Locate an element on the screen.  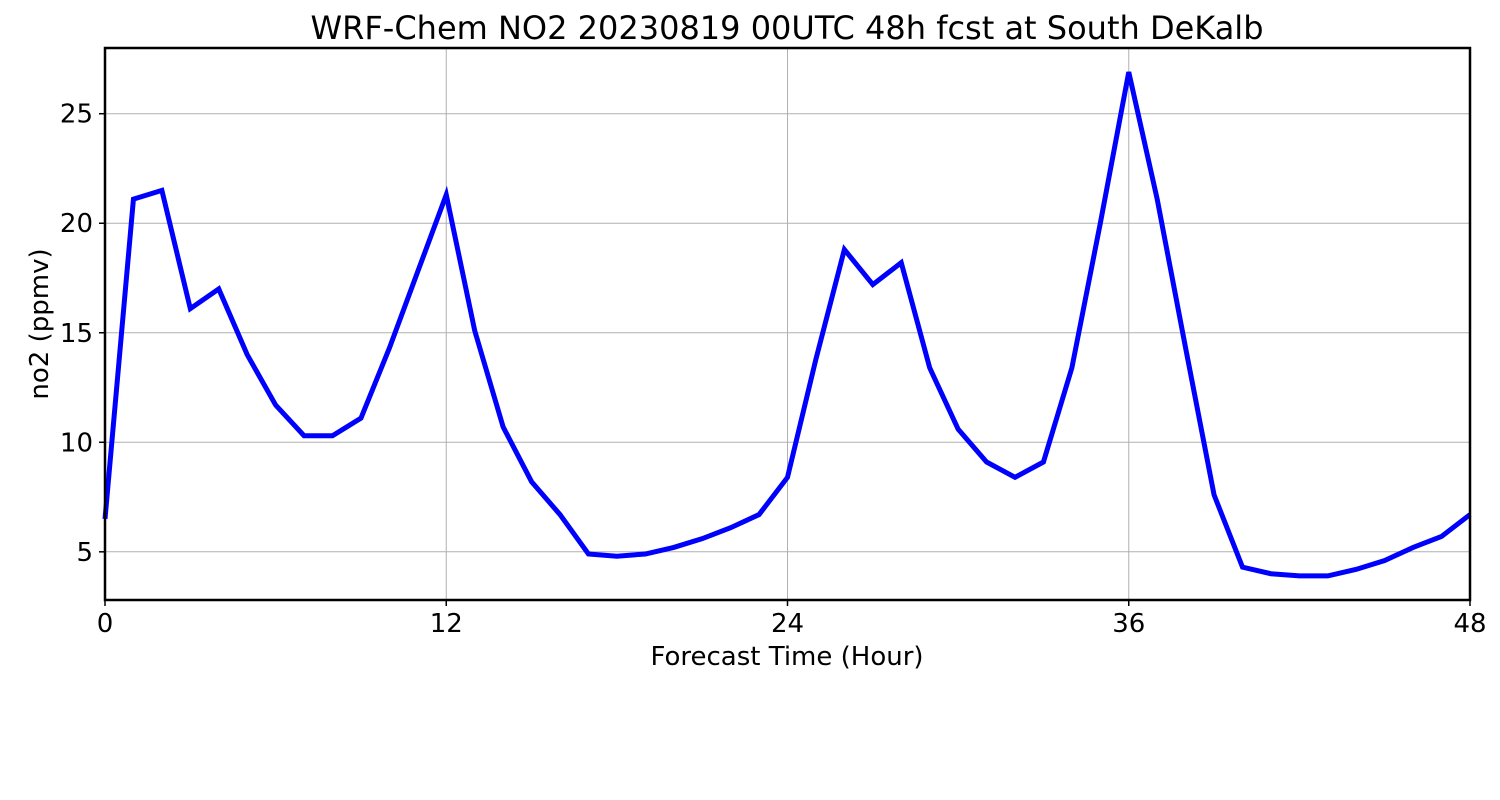
x-axis-label: Forecast Time (Hour) is located at coordinates (786, 657).